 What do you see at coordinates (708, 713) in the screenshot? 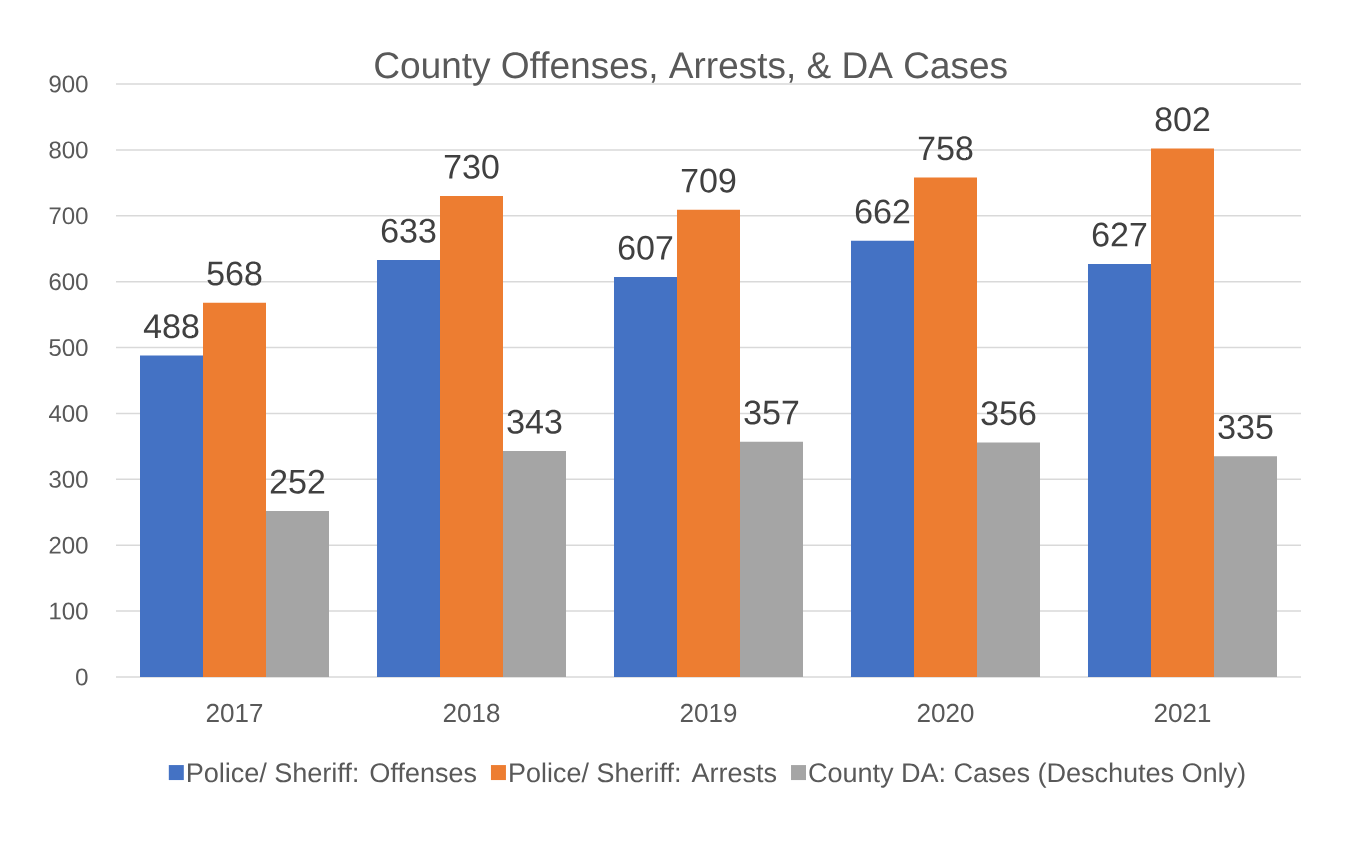
I see `x-tick-label: 2019` at bounding box center [708, 713].